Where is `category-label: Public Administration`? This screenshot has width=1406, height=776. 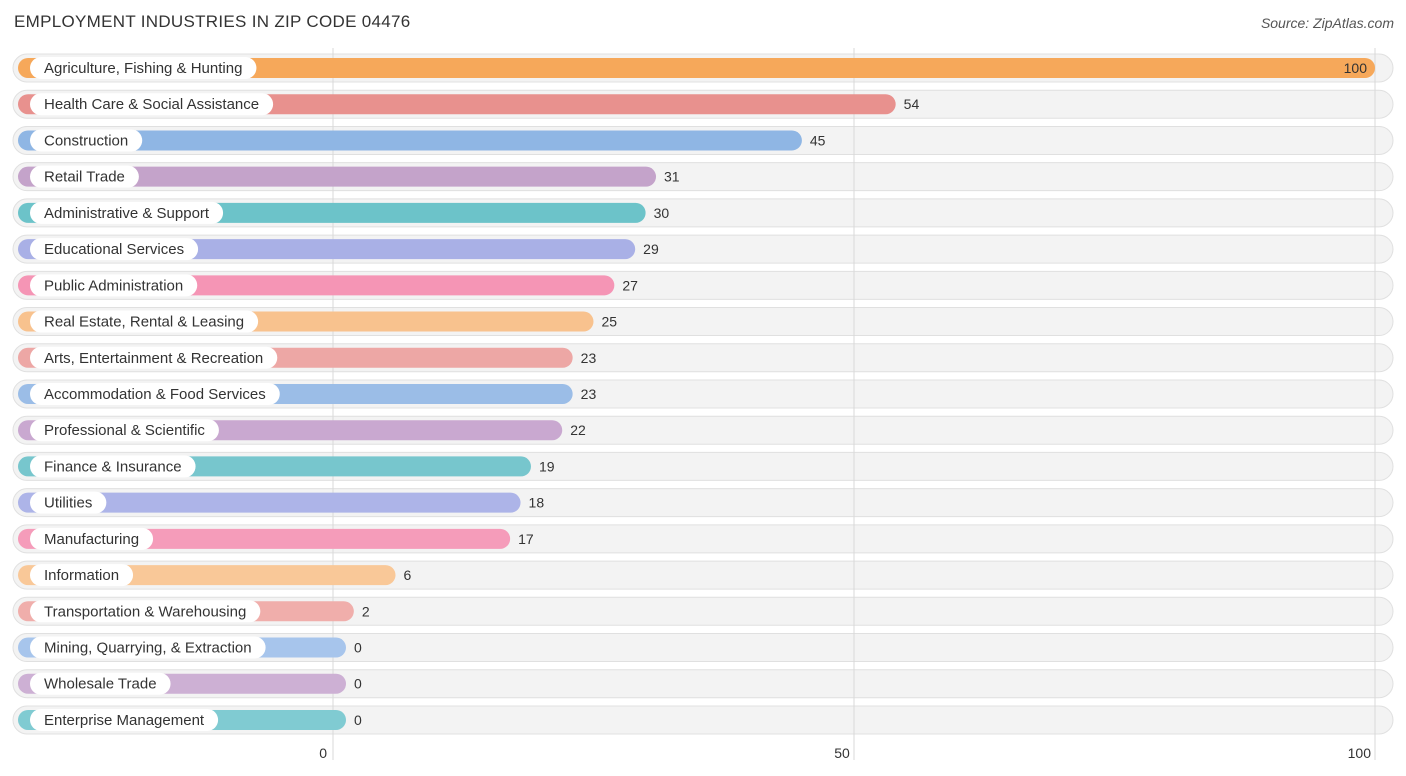 category-label: Public Administration is located at coordinates (113, 285).